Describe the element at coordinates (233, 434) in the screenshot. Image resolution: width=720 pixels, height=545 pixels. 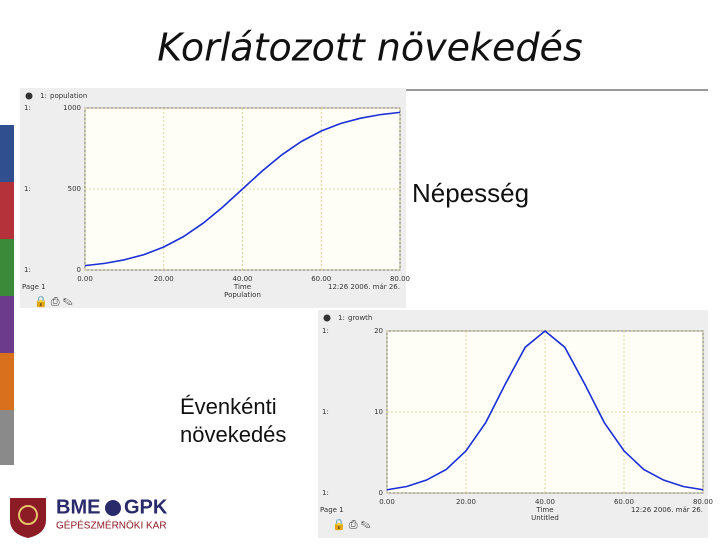
I see `label: növekedés` at that location.